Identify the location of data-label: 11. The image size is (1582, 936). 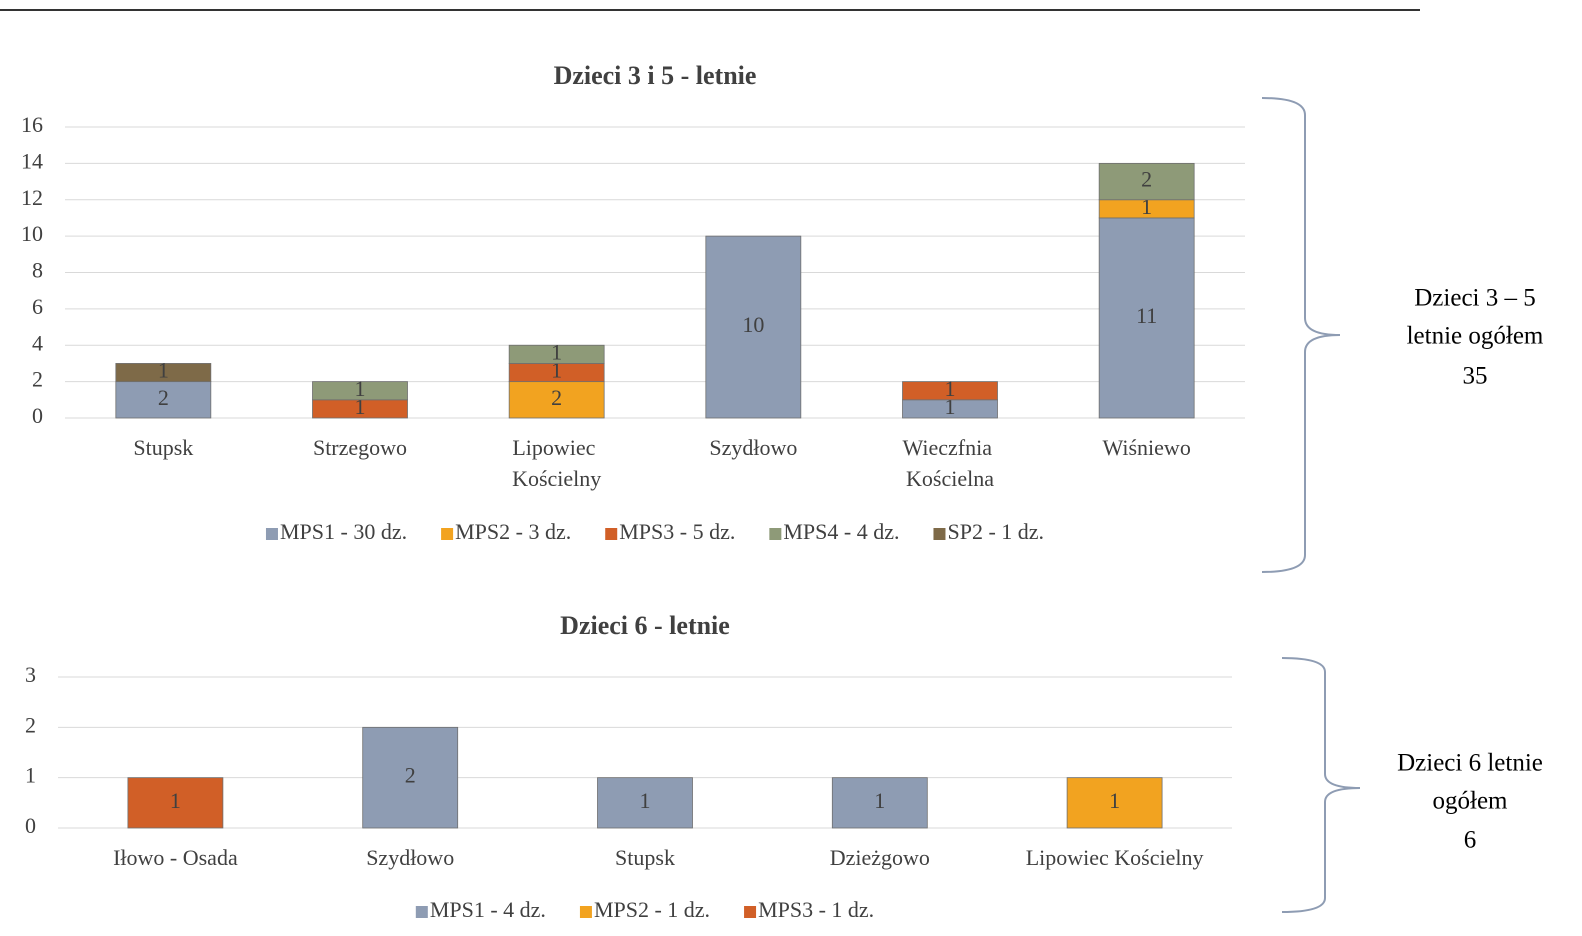
(1146, 315).